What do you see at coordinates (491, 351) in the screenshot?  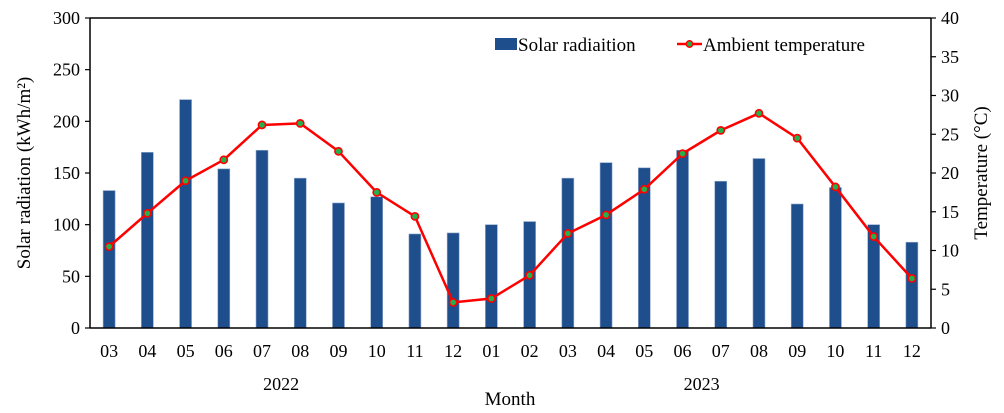 I see `x-tick-label: 01` at bounding box center [491, 351].